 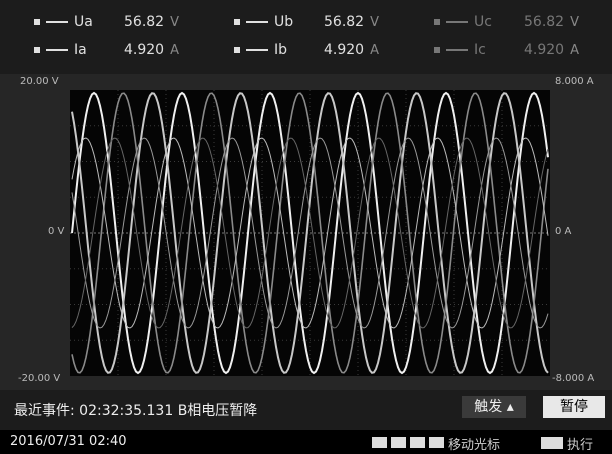 What do you see at coordinates (39, 378) in the screenshot?
I see `left-axis-bottom: -20.00 V` at bounding box center [39, 378].